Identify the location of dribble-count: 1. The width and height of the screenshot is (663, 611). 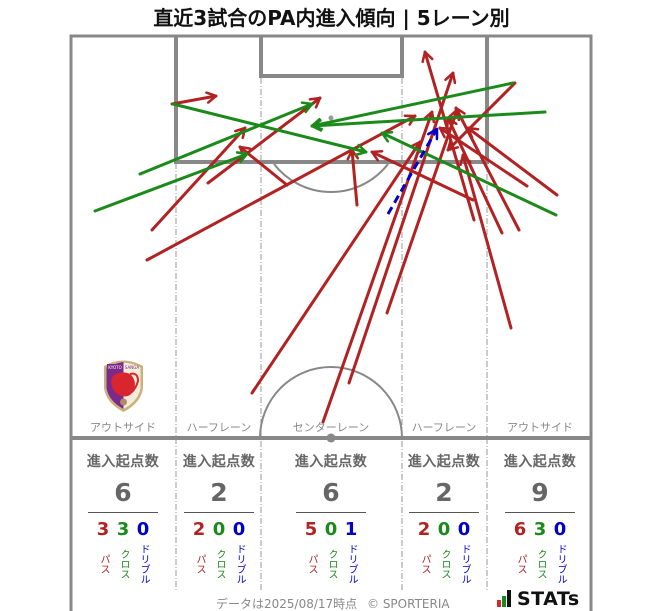
(351, 529).